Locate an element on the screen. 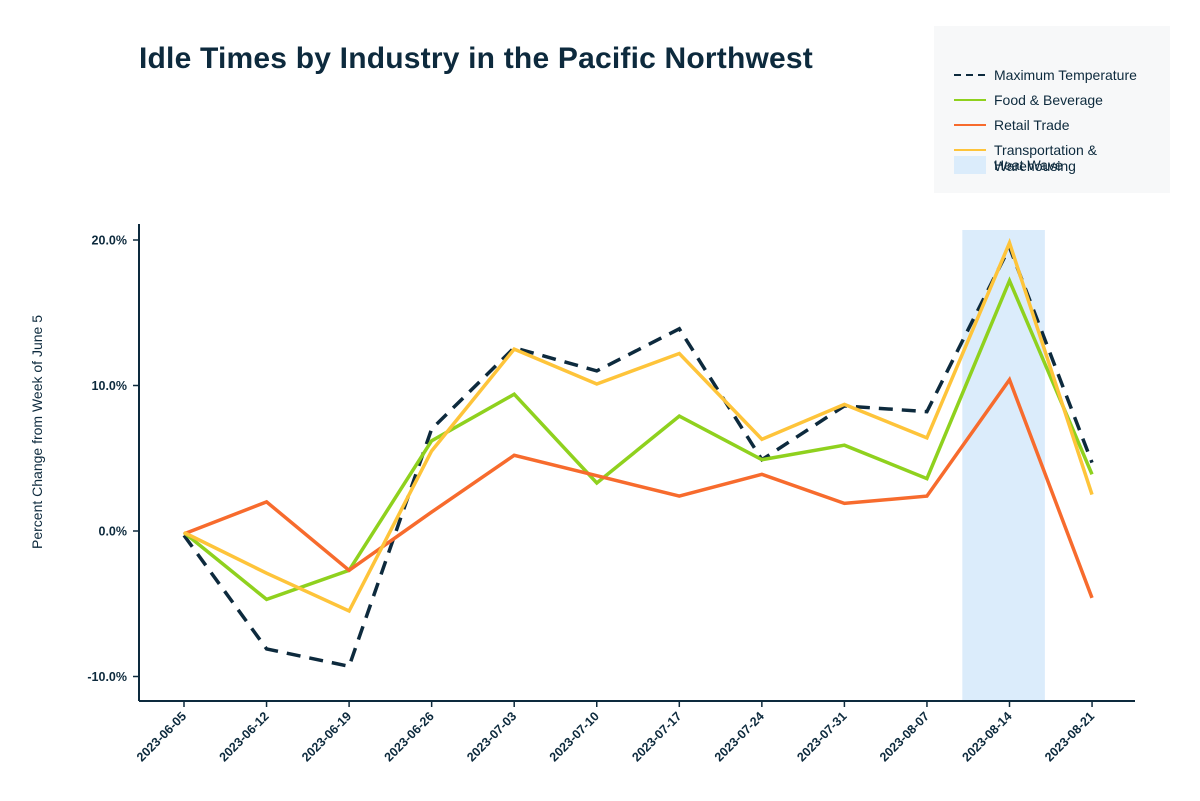 The width and height of the screenshot is (1200, 801). area-swatch is located at coordinates (970, 165).